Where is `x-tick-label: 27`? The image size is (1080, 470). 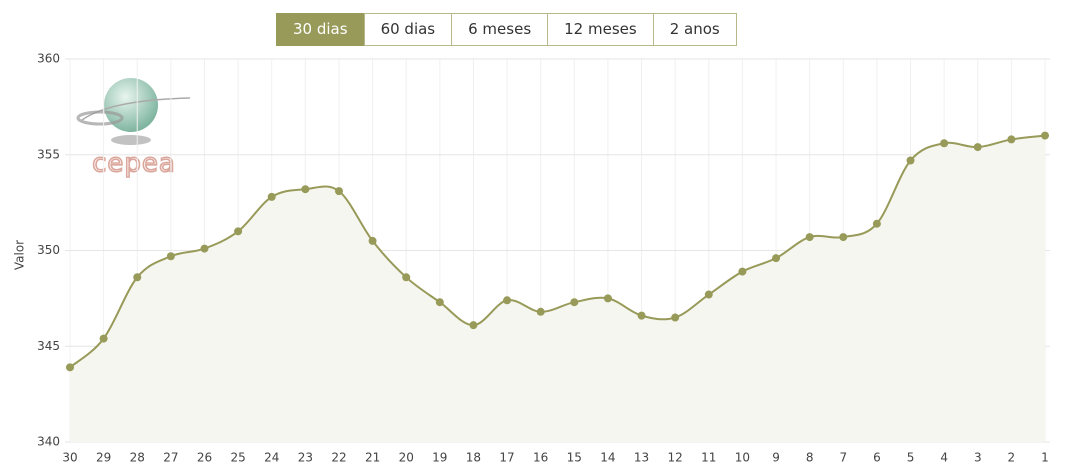
x-tick-label: 27 is located at coordinates (170, 458).